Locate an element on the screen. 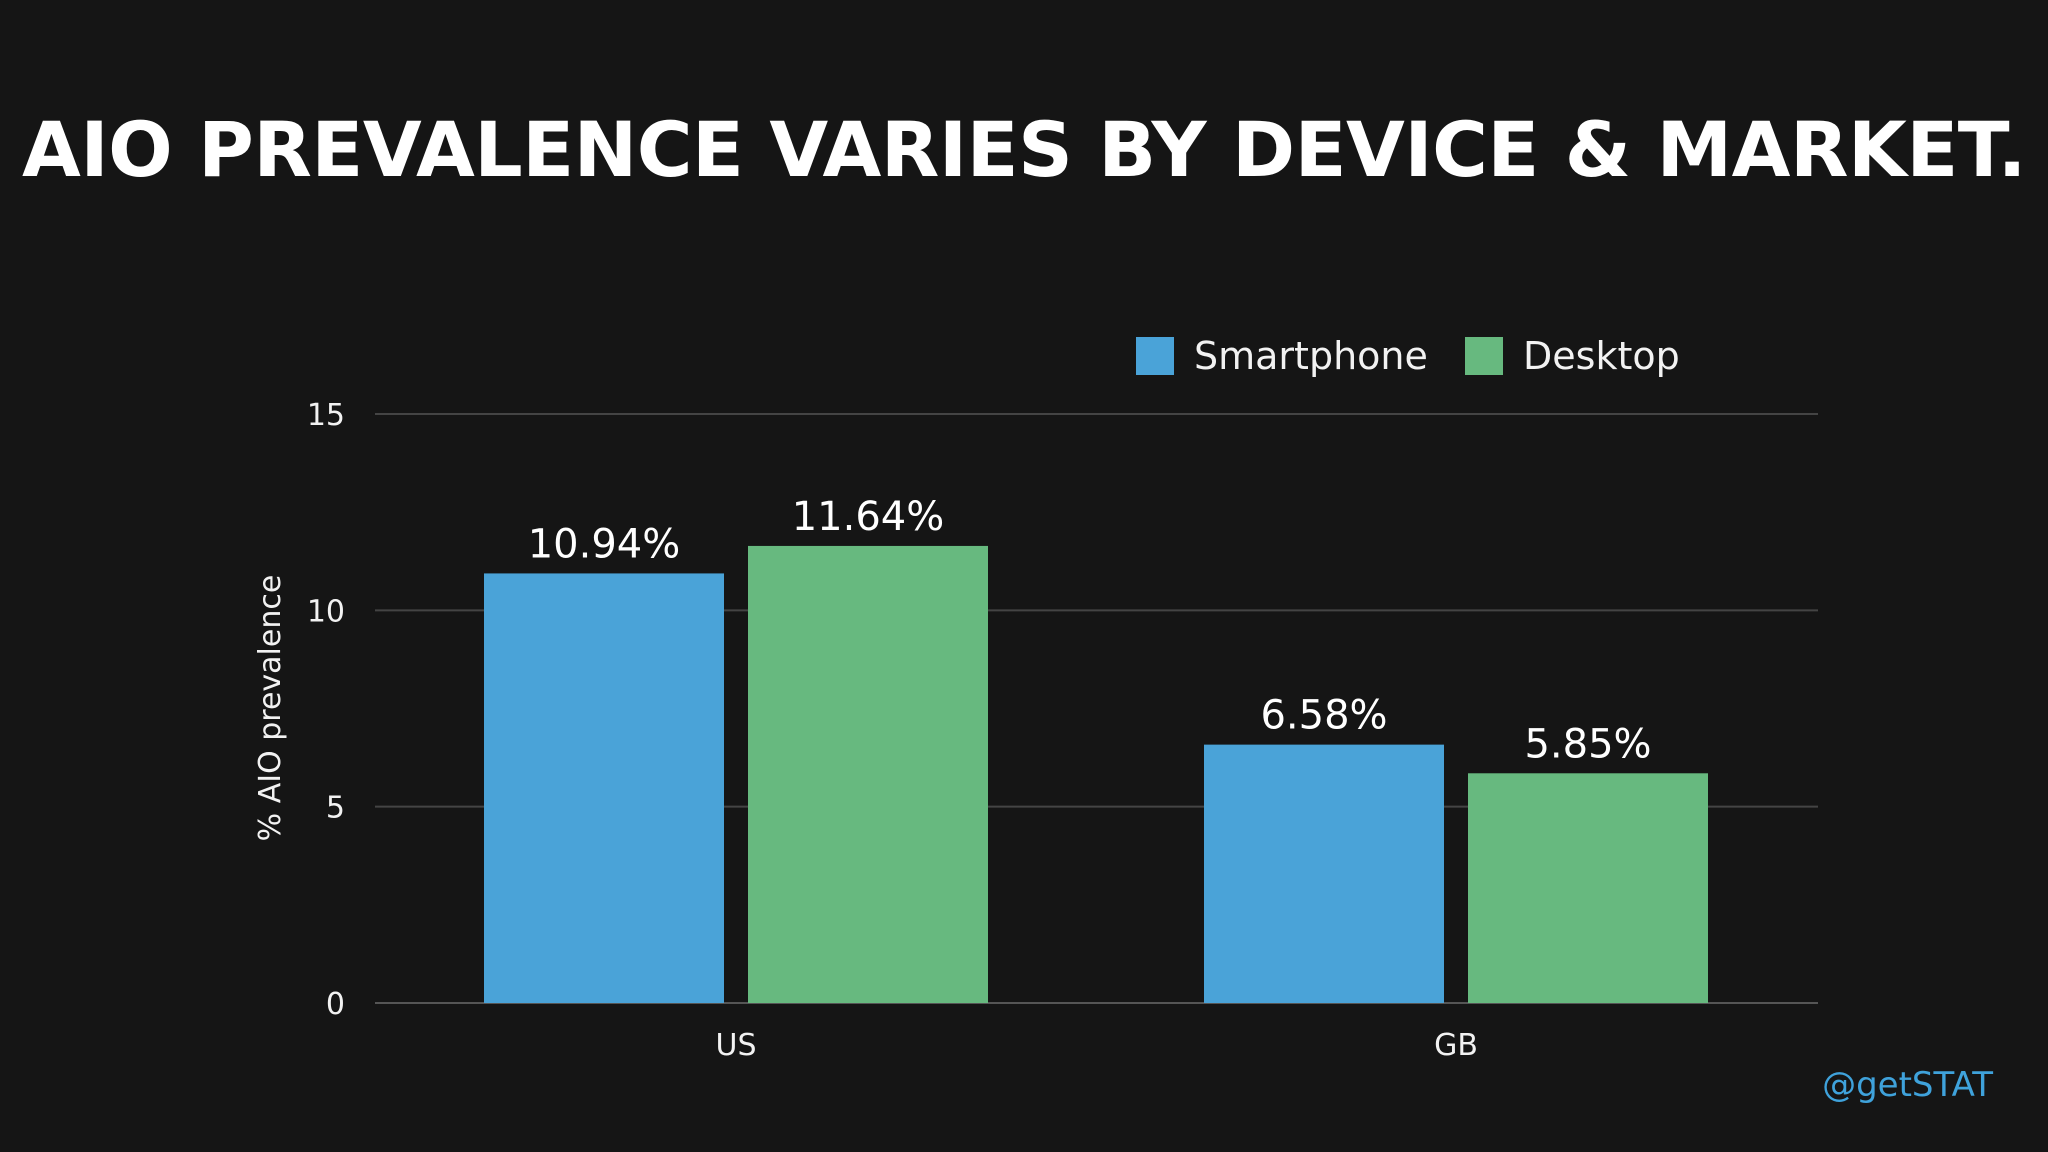  data-label-desktop-us: 11.64% is located at coordinates (868, 517).